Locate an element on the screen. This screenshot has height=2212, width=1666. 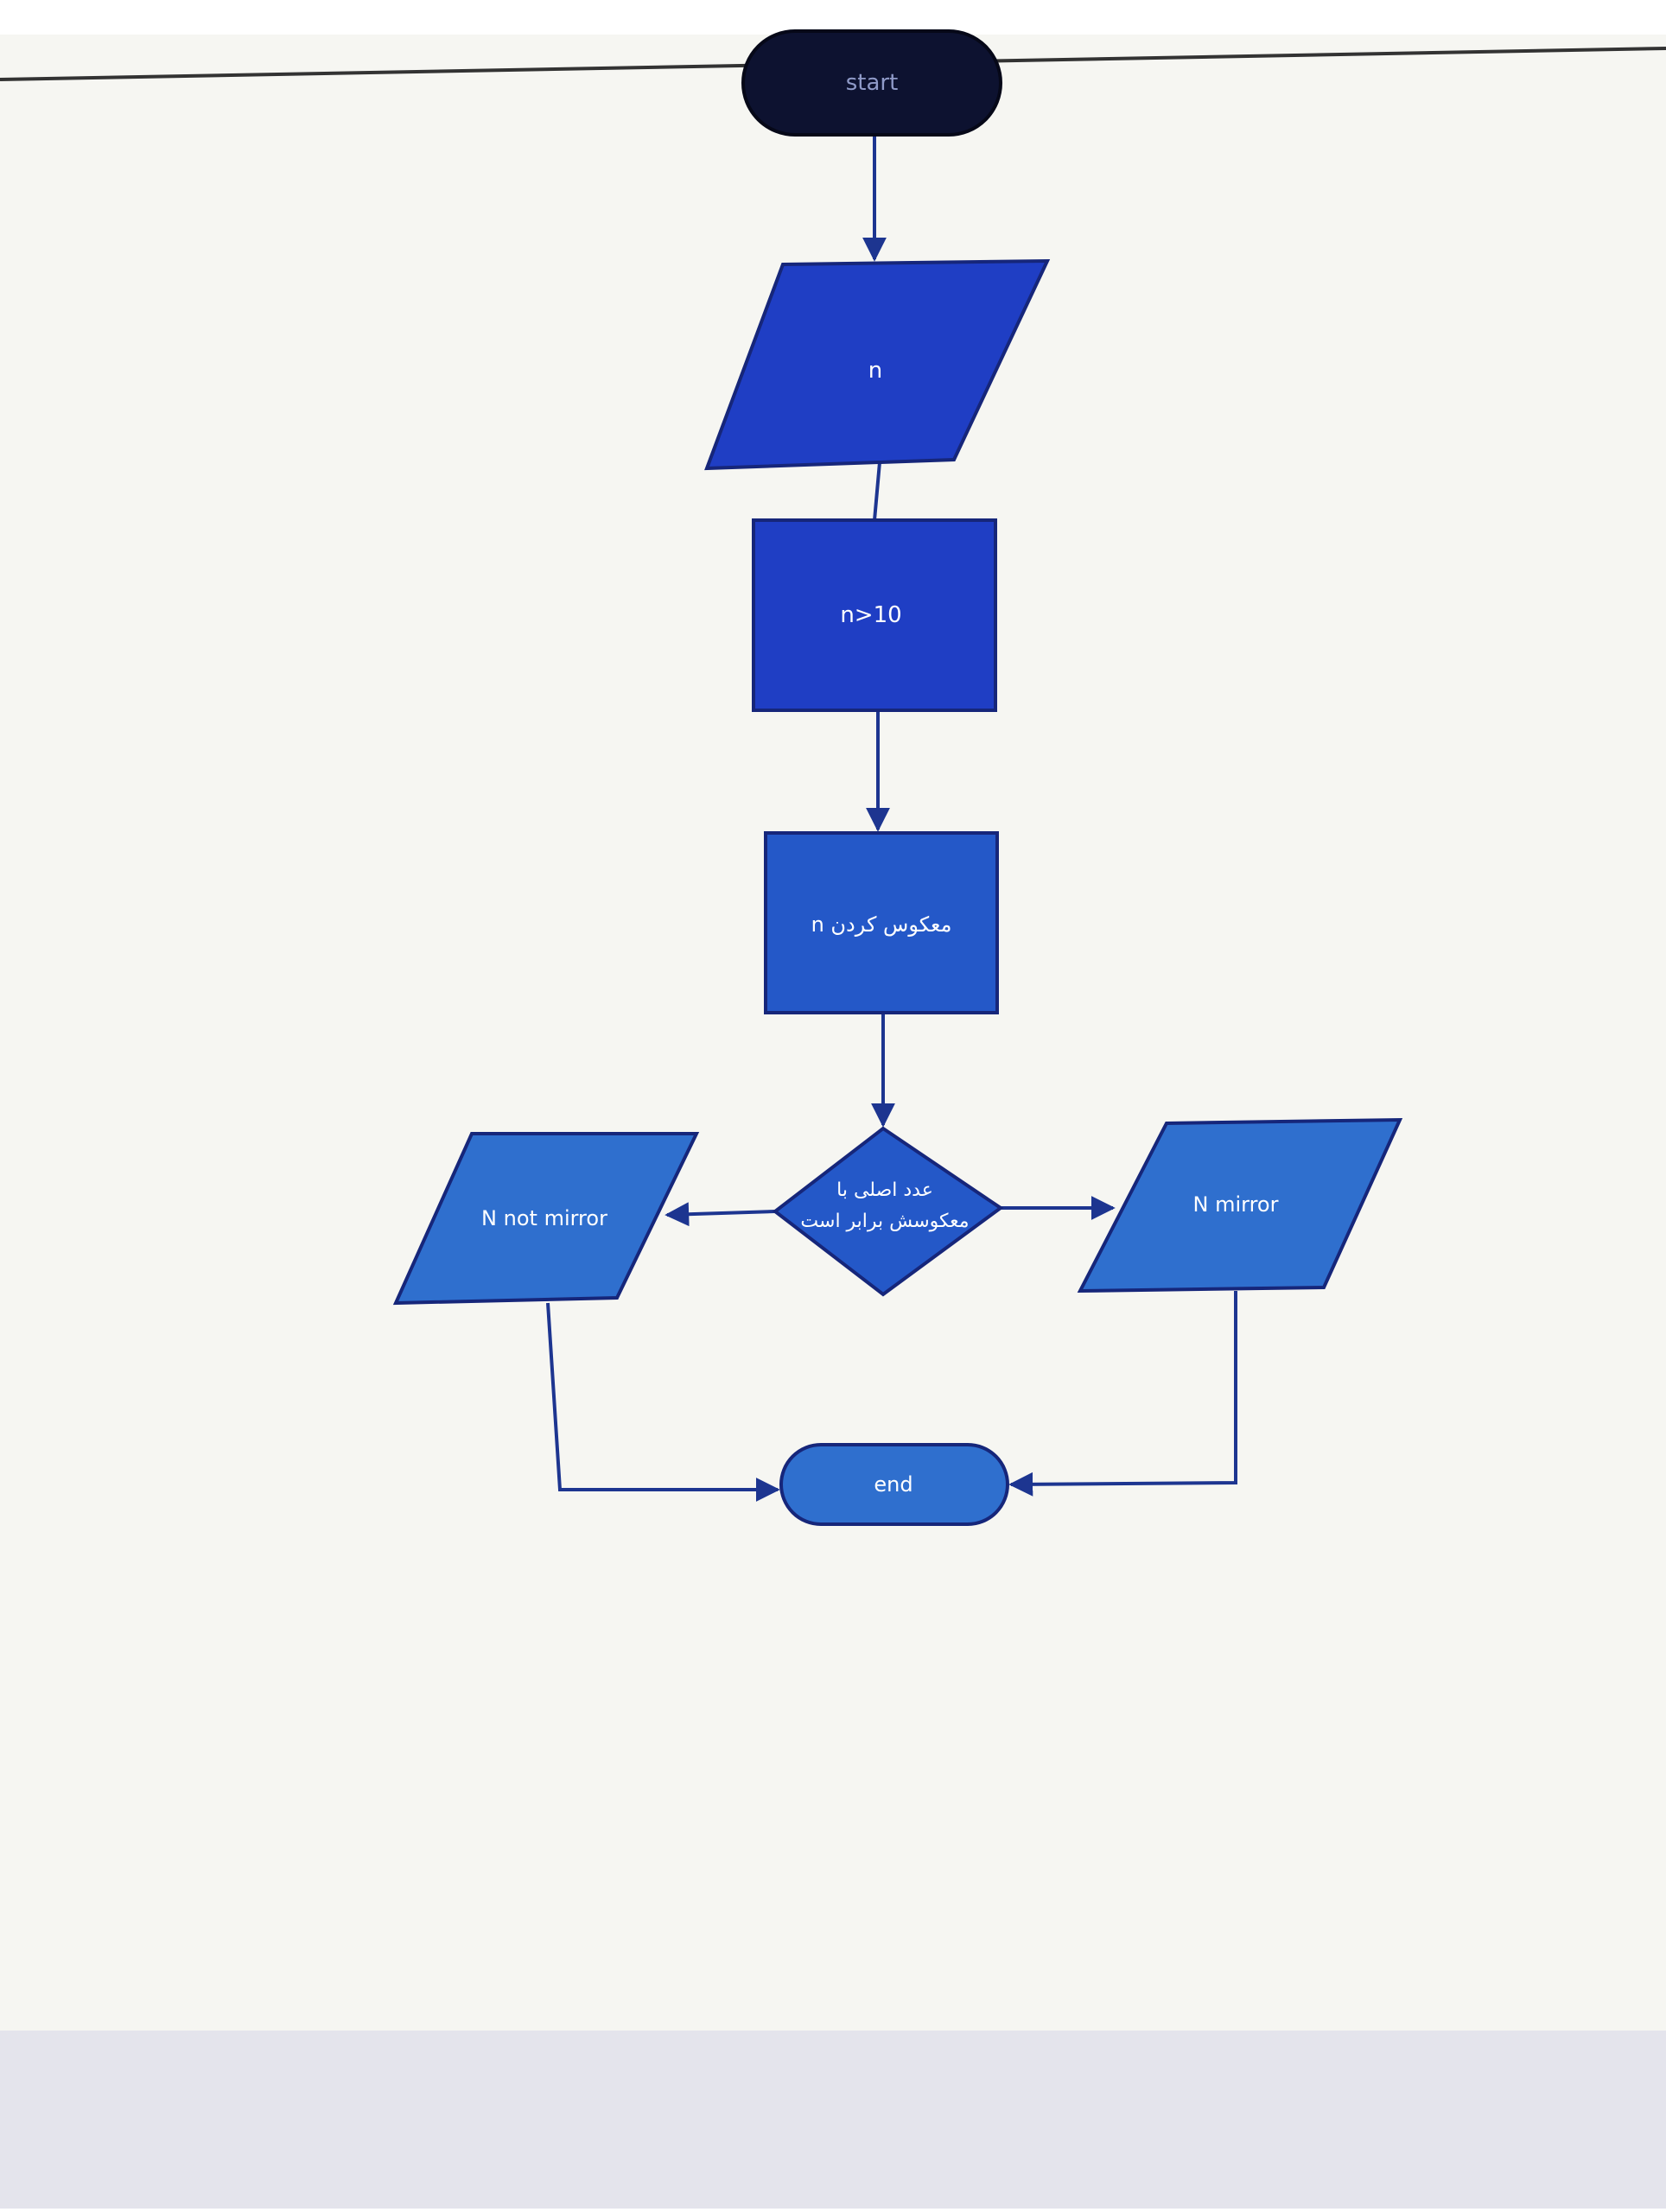
end-terminal: end is located at coordinates (894, 1484).